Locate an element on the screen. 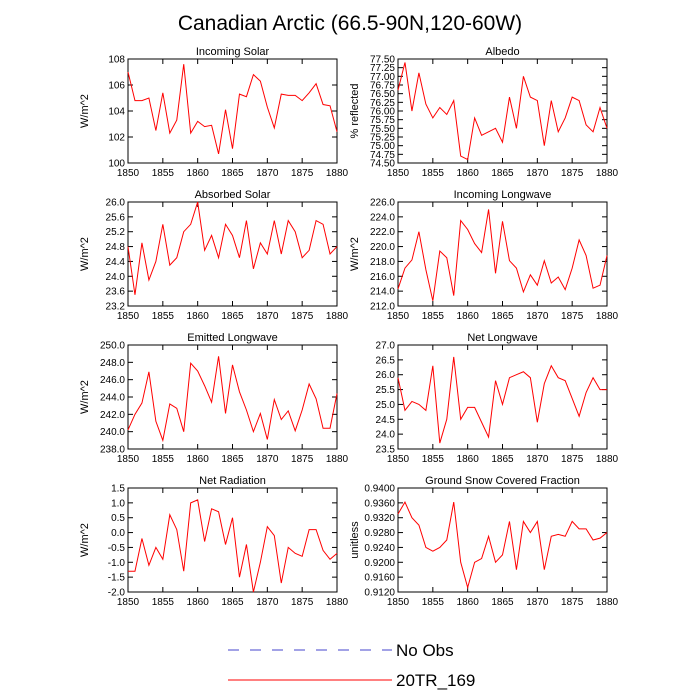  y-tick-label: 240.0 is located at coordinates (112, 432).